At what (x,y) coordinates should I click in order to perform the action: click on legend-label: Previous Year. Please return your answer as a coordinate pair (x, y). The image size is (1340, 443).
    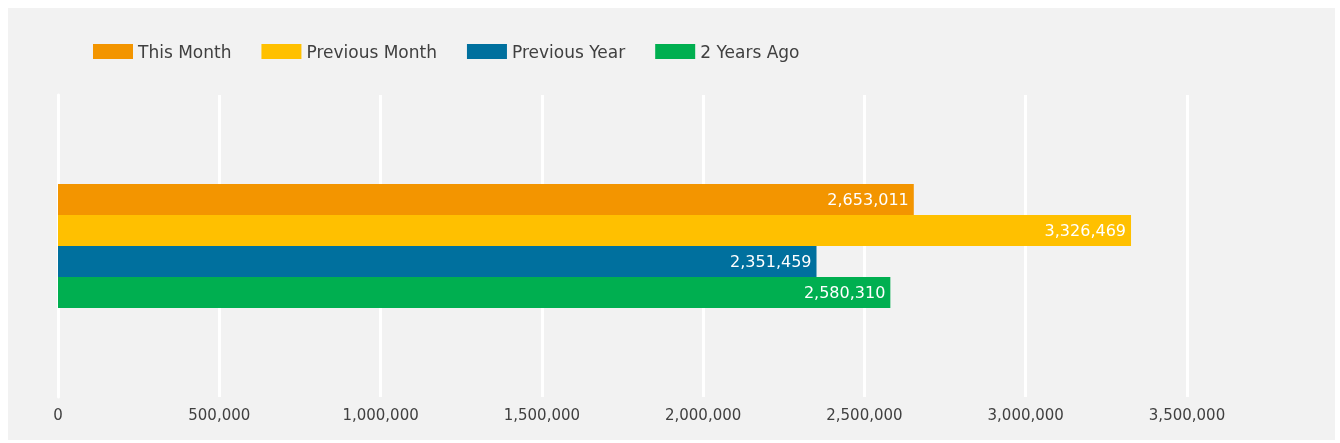
    Looking at the image, I should click on (568, 51).